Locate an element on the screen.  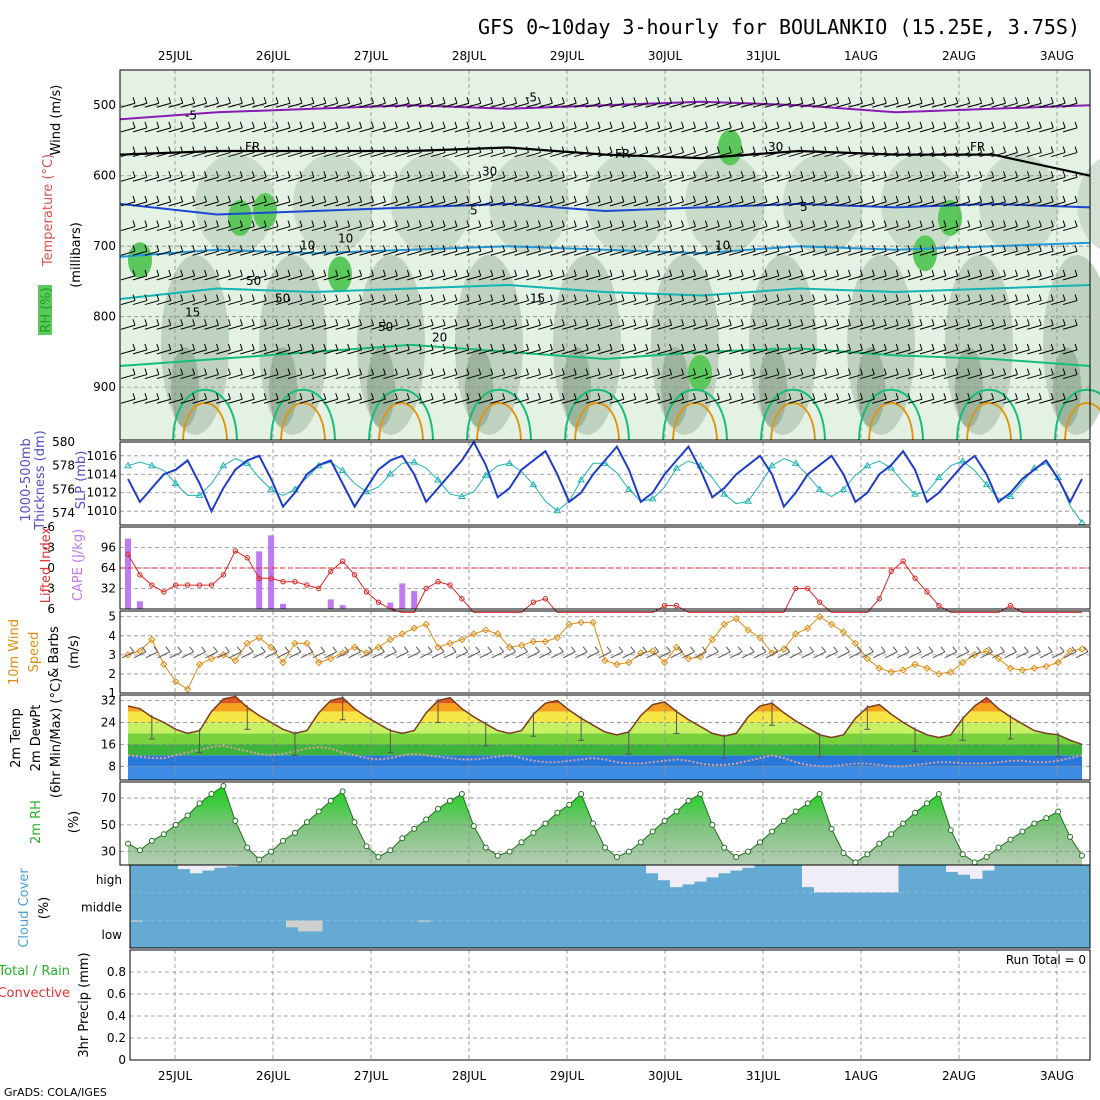
panel-frame is located at coordinates (610, 906).